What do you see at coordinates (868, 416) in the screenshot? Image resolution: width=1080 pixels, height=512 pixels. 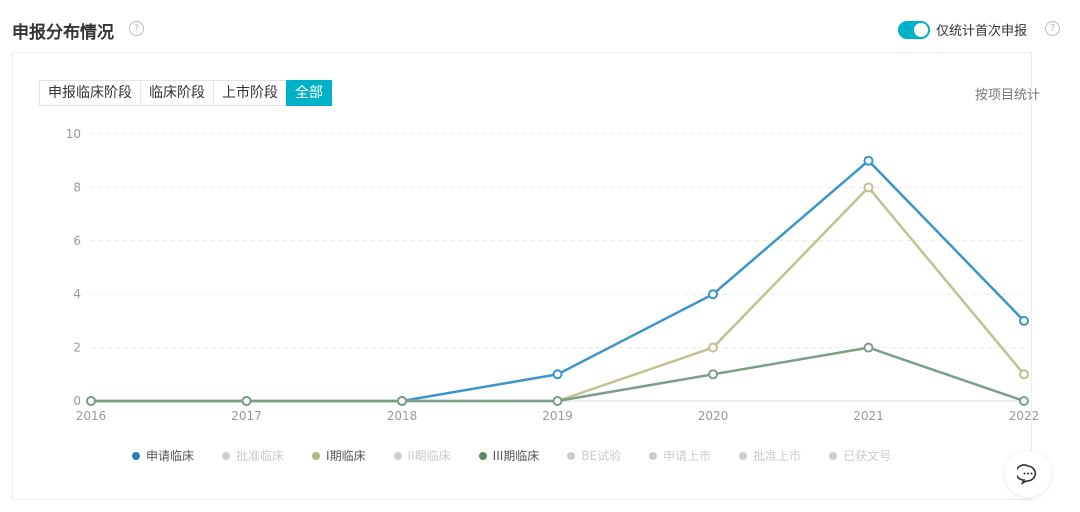 I see `x-tick-label: 2021` at bounding box center [868, 416].